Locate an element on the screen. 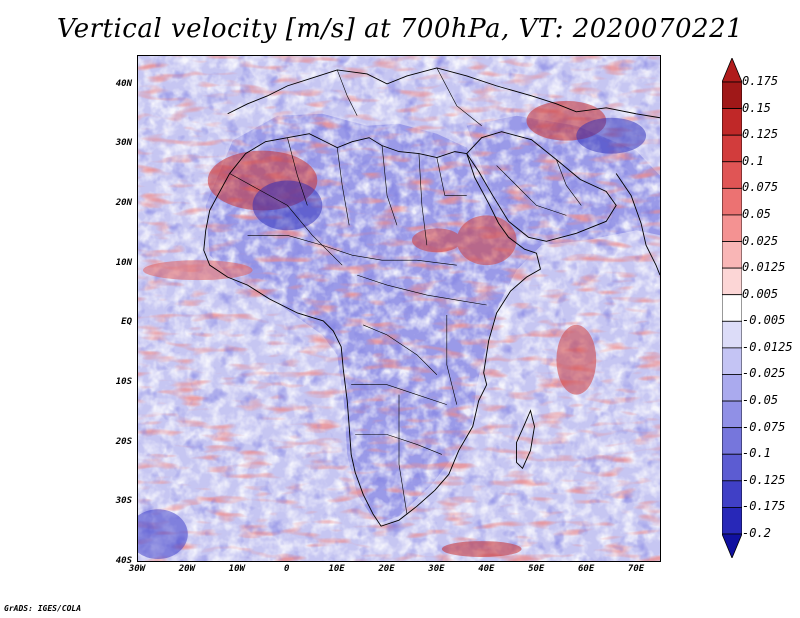 This screenshot has height=618, width=800. colorbar-label: -0.2 is located at coordinates (756, 533).